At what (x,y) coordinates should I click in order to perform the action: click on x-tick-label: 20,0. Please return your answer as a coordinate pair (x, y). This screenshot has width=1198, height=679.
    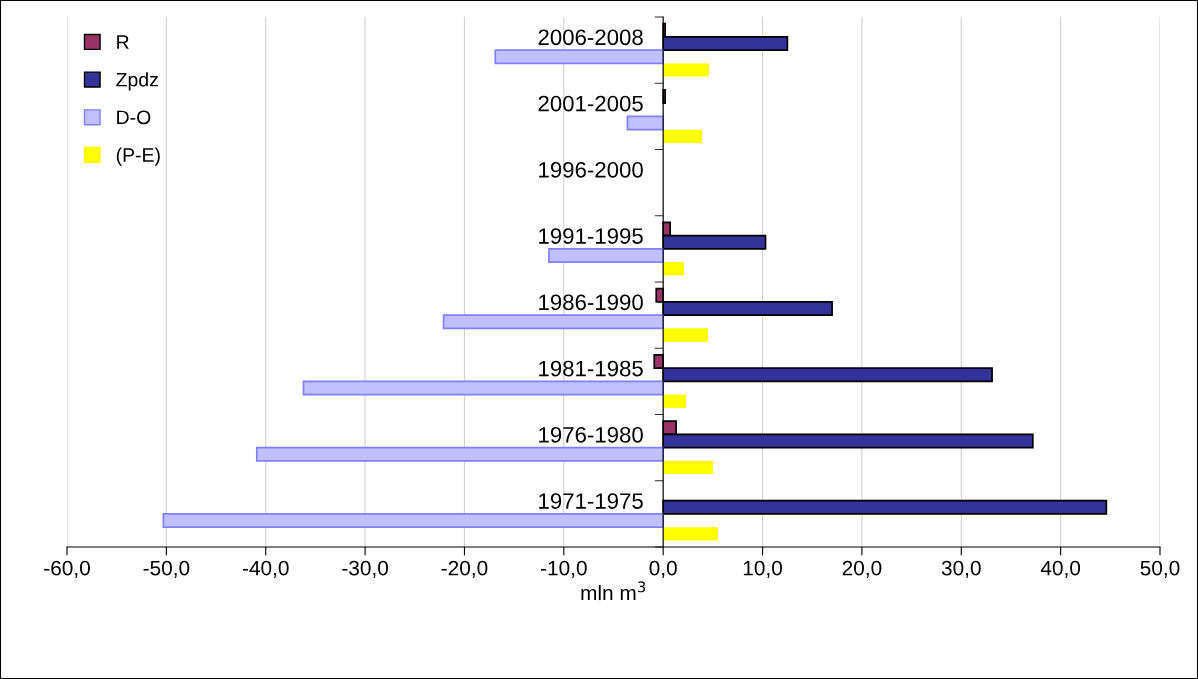
    Looking at the image, I should click on (862, 569).